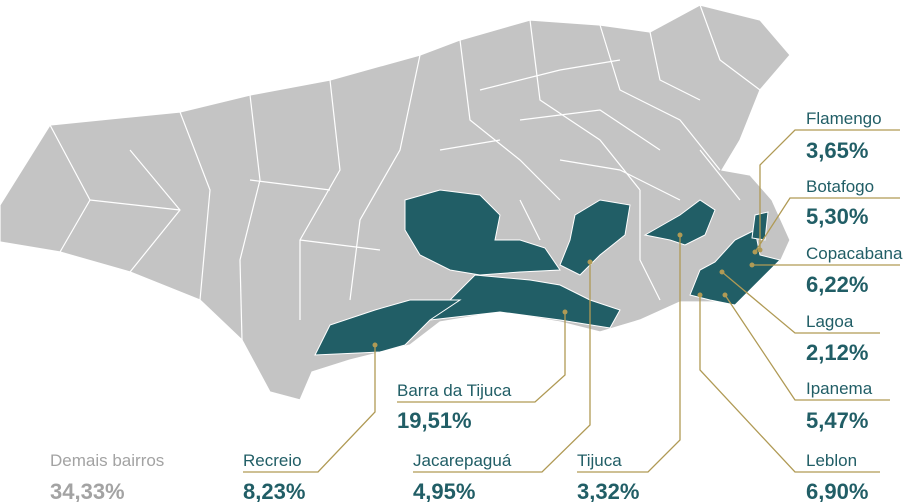 The width and height of the screenshot is (919, 502). What do you see at coordinates (444, 490) in the screenshot?
I see `label-value: 4,95%` at bounding box center [444, 490].